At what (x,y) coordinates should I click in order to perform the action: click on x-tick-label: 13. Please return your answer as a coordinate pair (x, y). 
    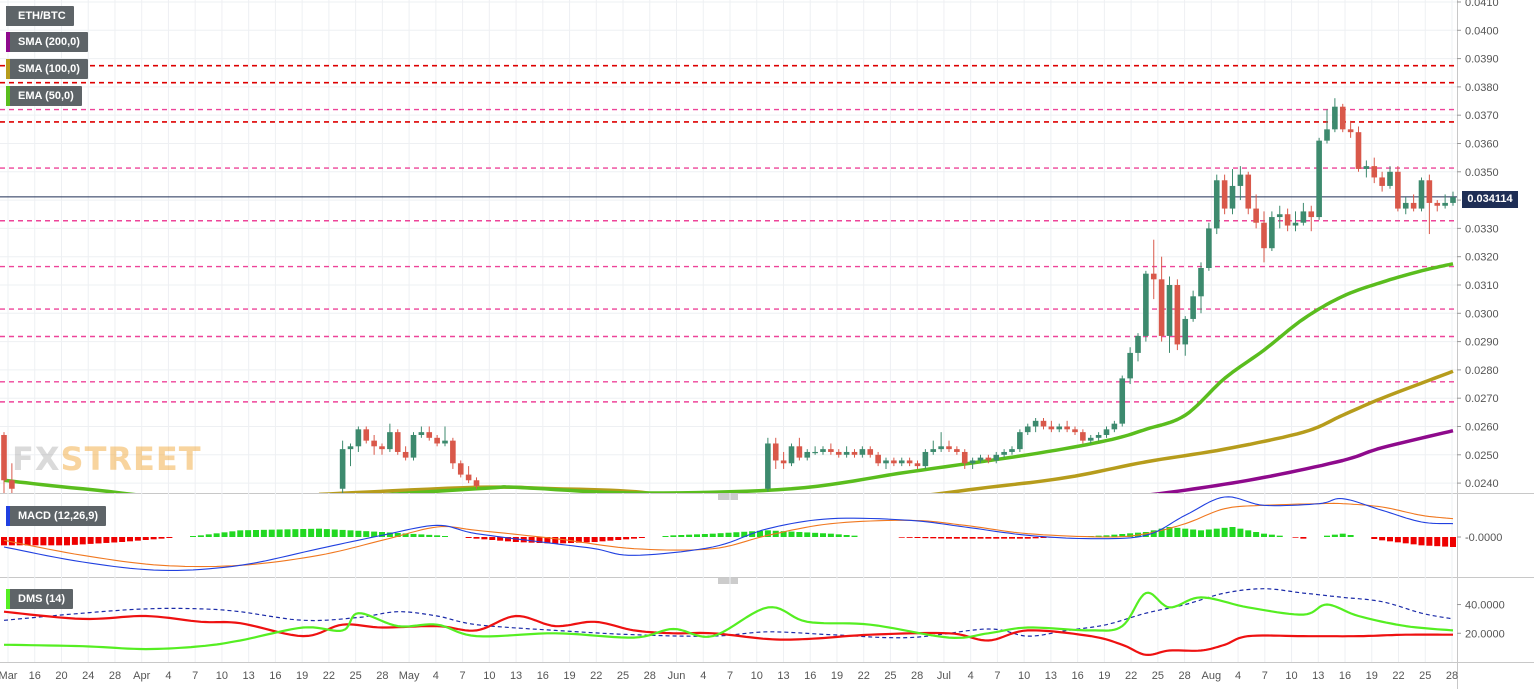
    Looking at the image, I should click on (516, 676).